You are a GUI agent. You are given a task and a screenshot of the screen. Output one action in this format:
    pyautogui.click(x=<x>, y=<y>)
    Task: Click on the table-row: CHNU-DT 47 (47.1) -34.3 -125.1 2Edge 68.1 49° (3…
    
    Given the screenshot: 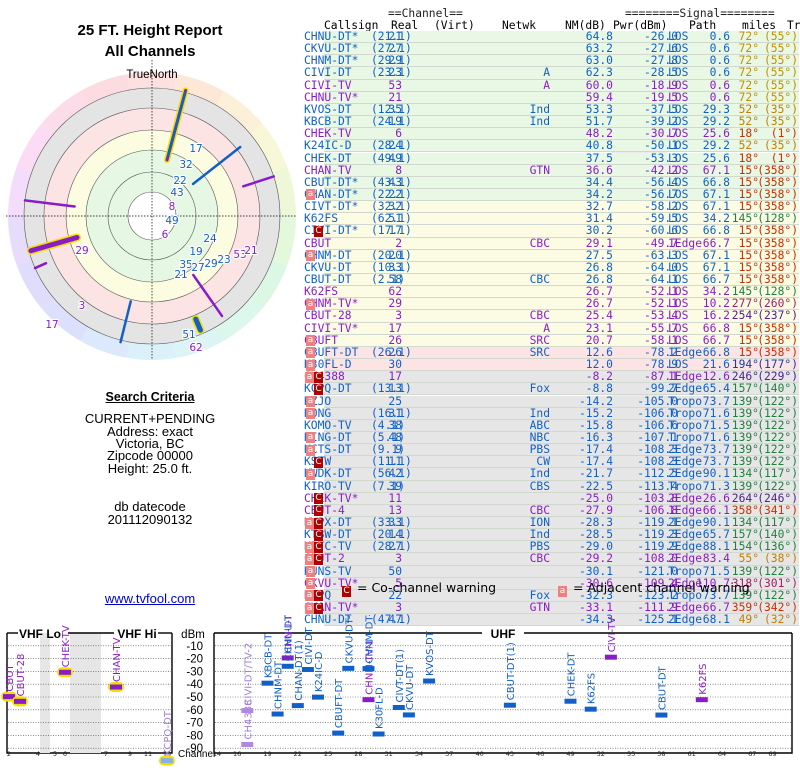 What is the action you would take?
    pyautogui.click(x=551, y=620)
    